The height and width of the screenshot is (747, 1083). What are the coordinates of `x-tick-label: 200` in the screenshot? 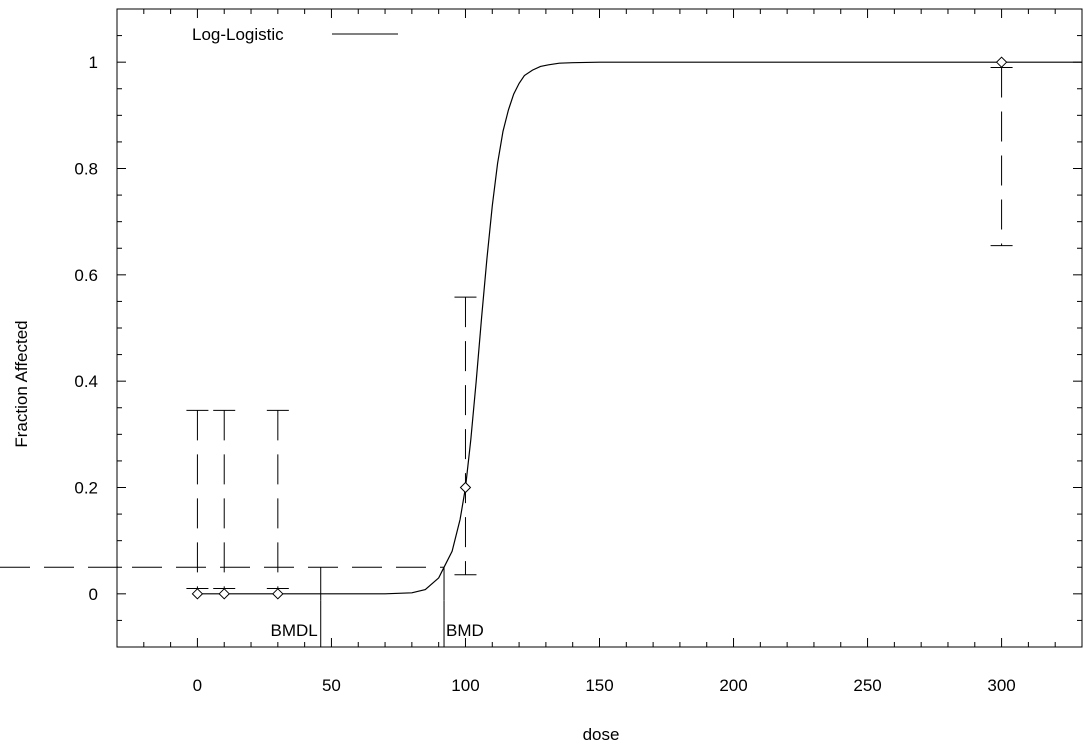 It's located at (733, 685).